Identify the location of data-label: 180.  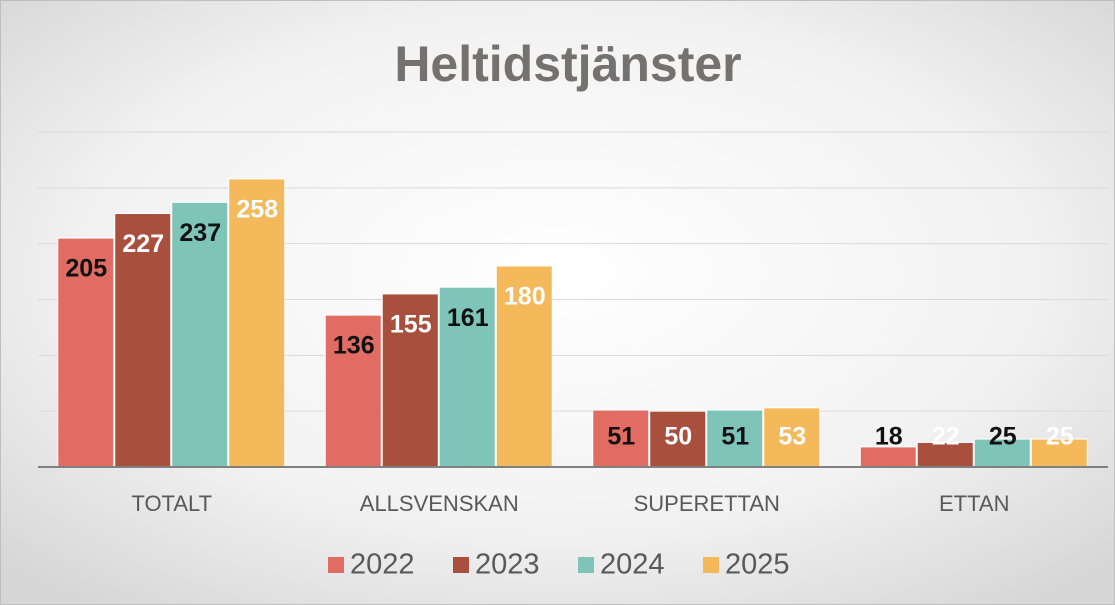
(525, 297).